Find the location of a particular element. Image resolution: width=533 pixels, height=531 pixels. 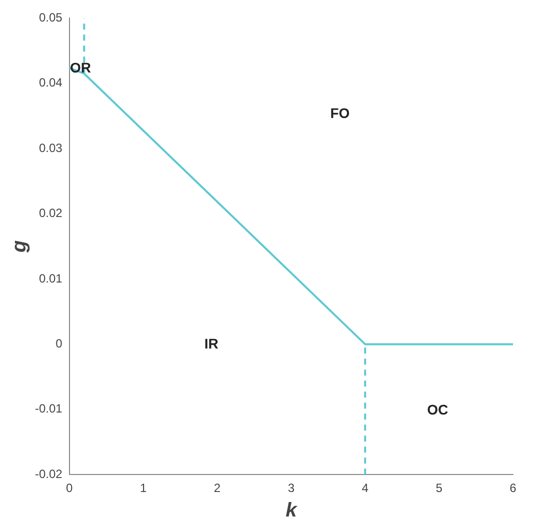

y-tick-label: 0.04 is located at coordinates (50, 83).